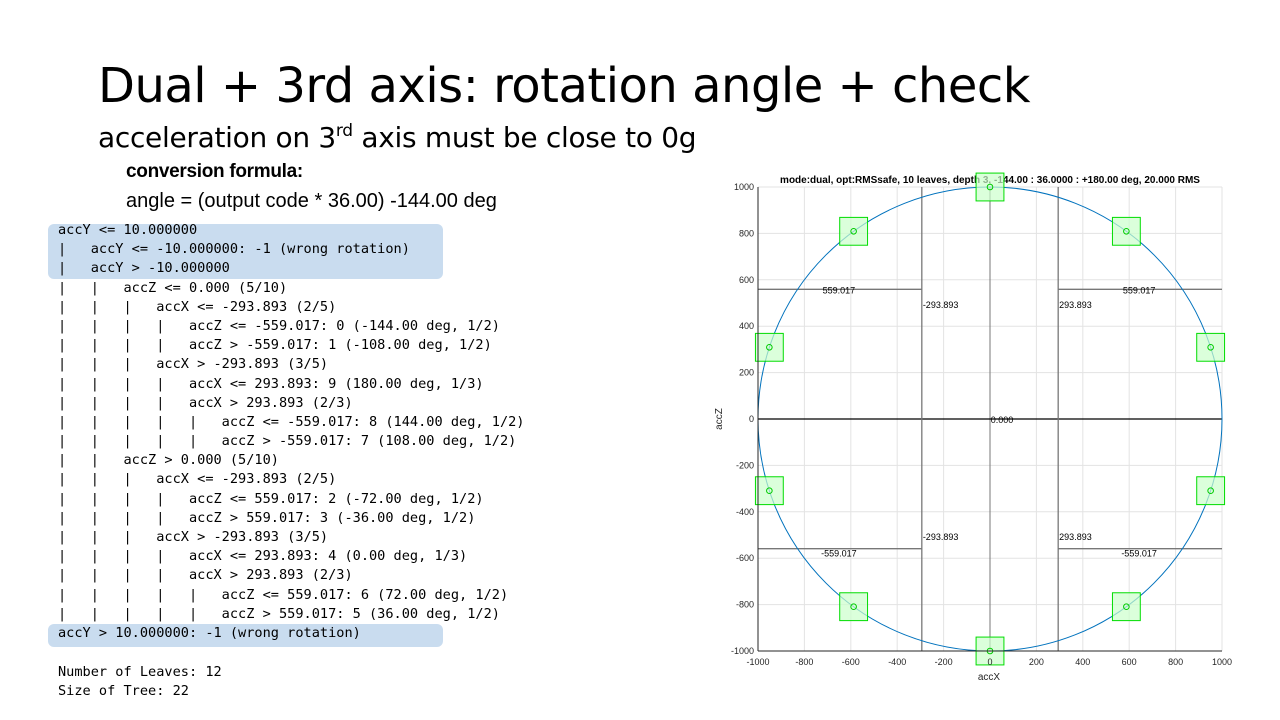 The width and height of the screenshot is (1280, 720). I want to click on y-tick-label: 1000, so click(744, 187).